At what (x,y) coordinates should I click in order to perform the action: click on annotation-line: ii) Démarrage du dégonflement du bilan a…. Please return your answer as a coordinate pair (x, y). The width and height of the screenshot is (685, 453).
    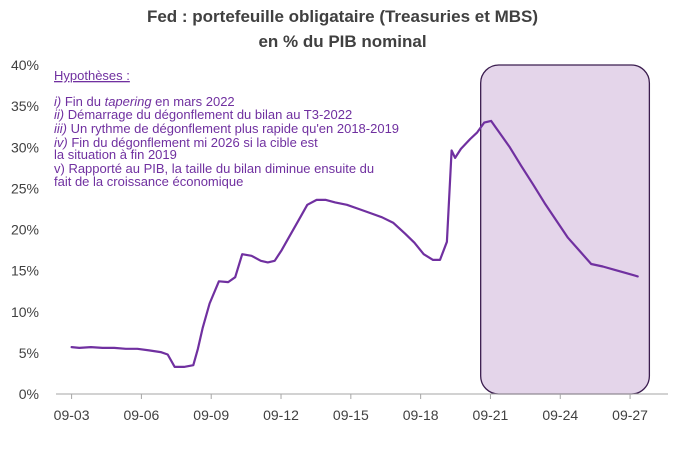
    Looking at the image, I should click on (203, 114).